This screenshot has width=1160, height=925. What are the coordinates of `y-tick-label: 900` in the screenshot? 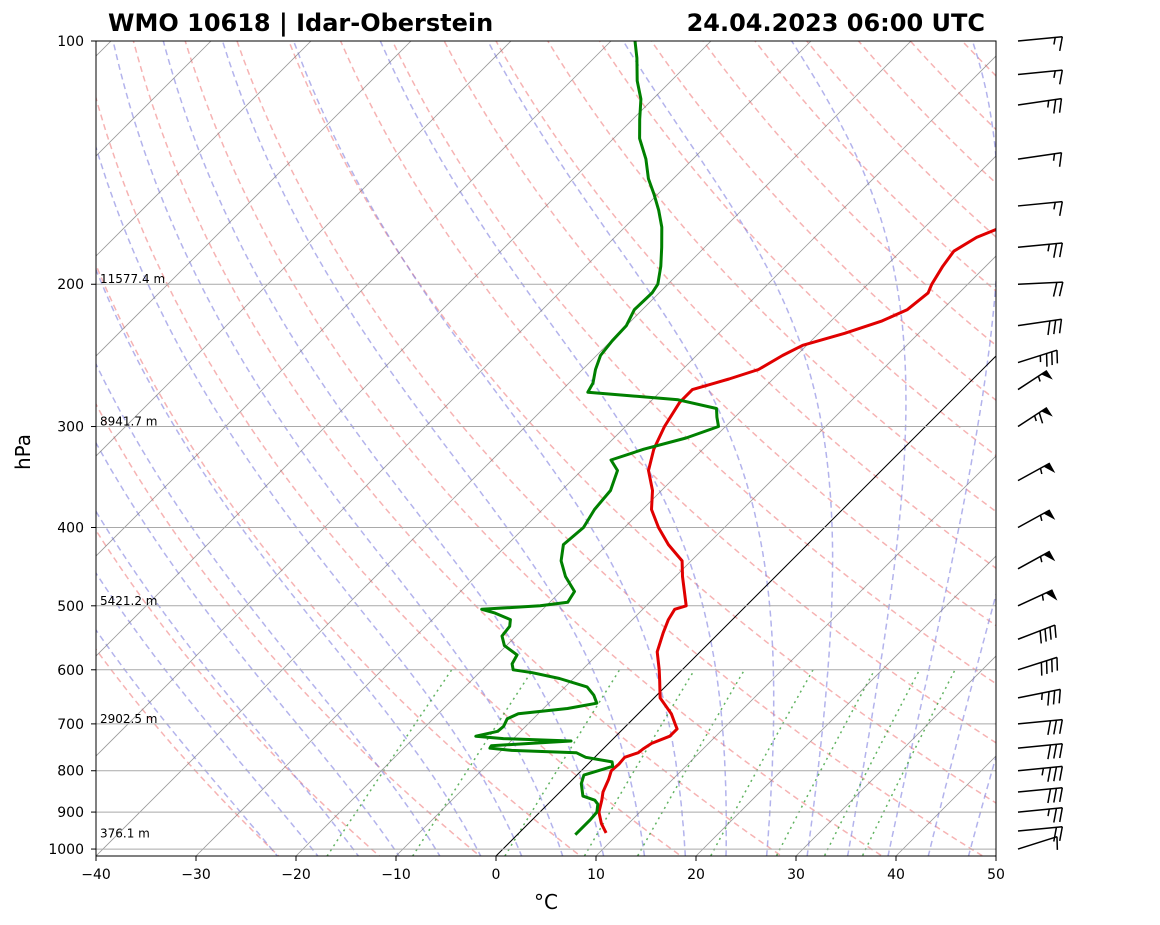 It's located at (70, 813).